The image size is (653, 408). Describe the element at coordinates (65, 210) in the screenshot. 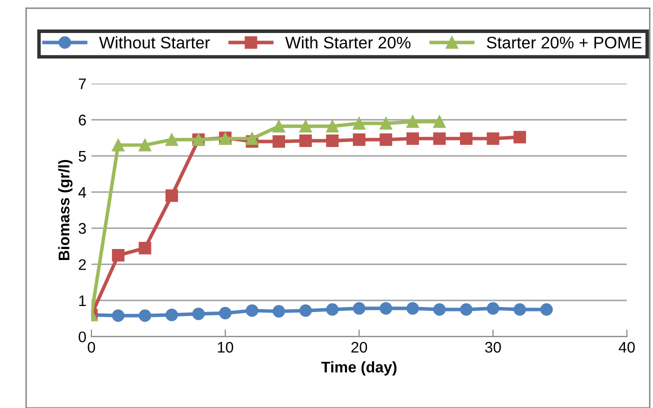

I see `y-axis-title: Biomass (gr/l)` at that location.